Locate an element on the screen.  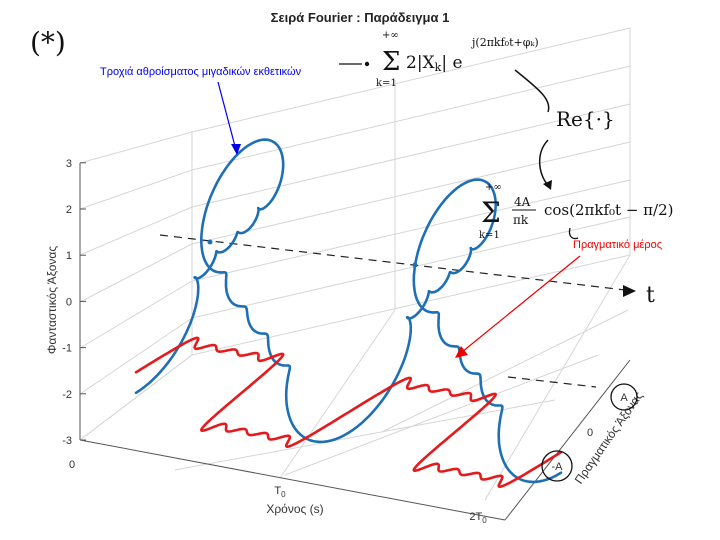
y-axis-ticks: -3 -2 -1 0 1 2 3 is located at coordinates (74, 302).